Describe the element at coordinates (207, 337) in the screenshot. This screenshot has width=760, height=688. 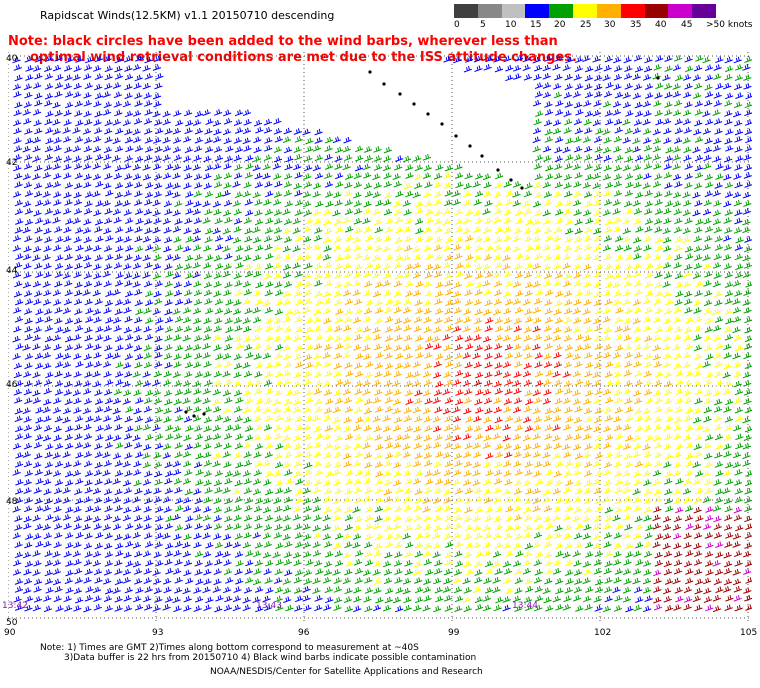
I see `wind-barb-1984` at that location.